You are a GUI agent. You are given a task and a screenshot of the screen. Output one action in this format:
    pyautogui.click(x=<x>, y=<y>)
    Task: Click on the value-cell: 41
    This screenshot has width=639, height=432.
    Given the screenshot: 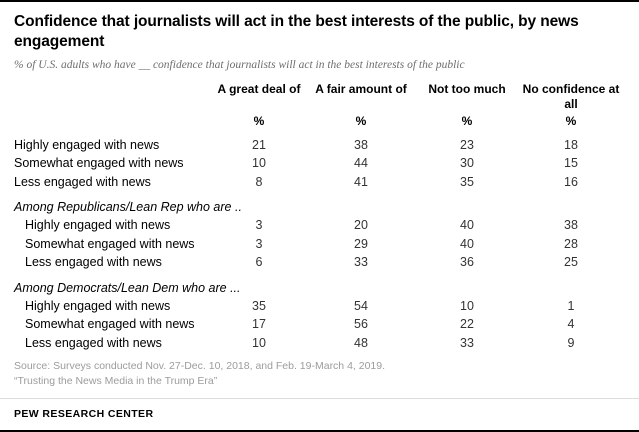 What is the action you would take?
    pyautogui.click(x=361, y=181)
    